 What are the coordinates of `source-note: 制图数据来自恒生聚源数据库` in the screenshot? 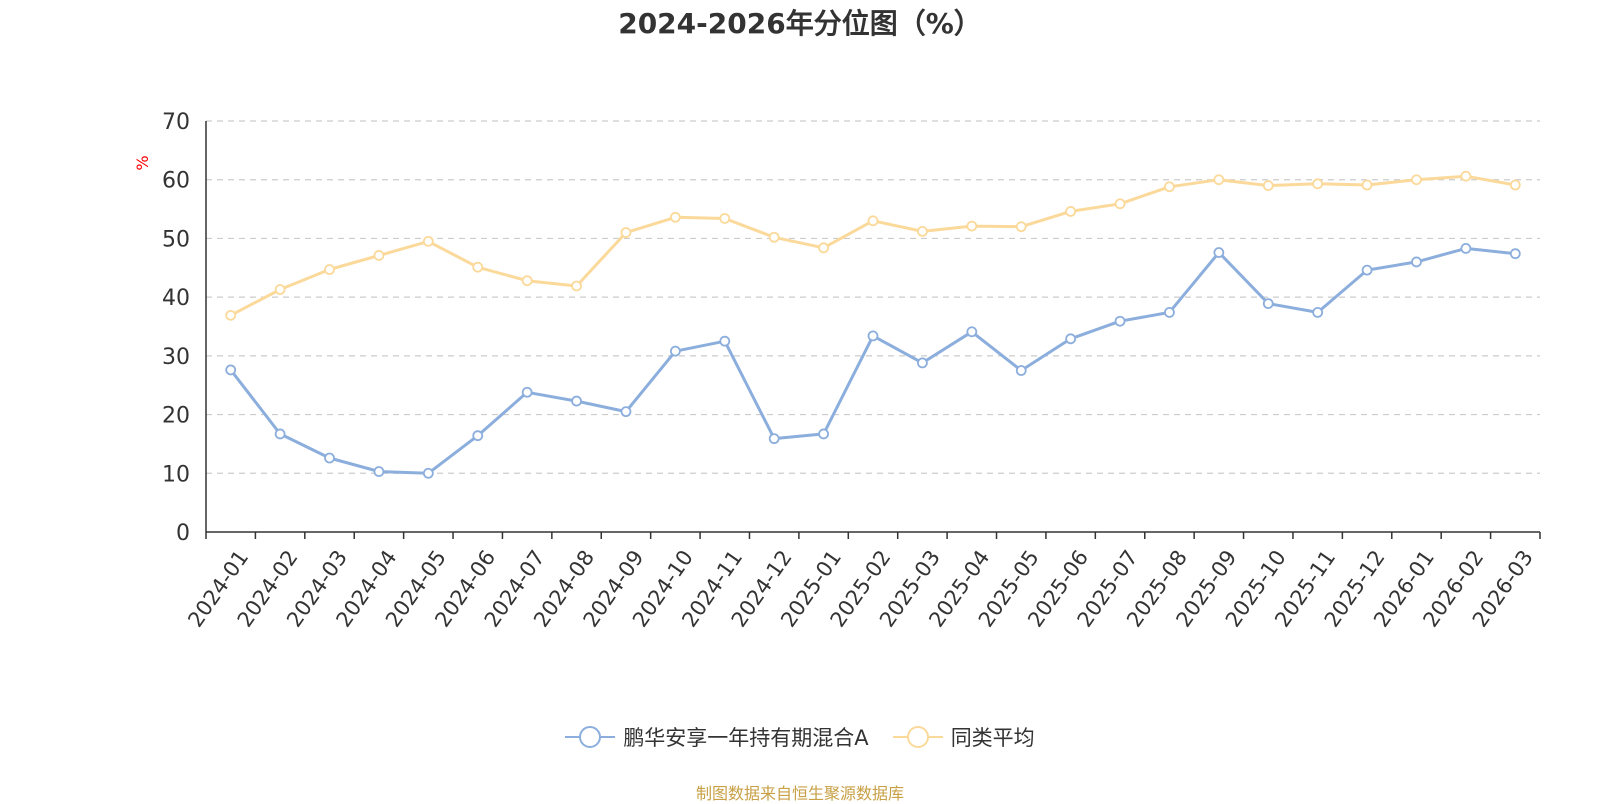 It's located at (799, 793).